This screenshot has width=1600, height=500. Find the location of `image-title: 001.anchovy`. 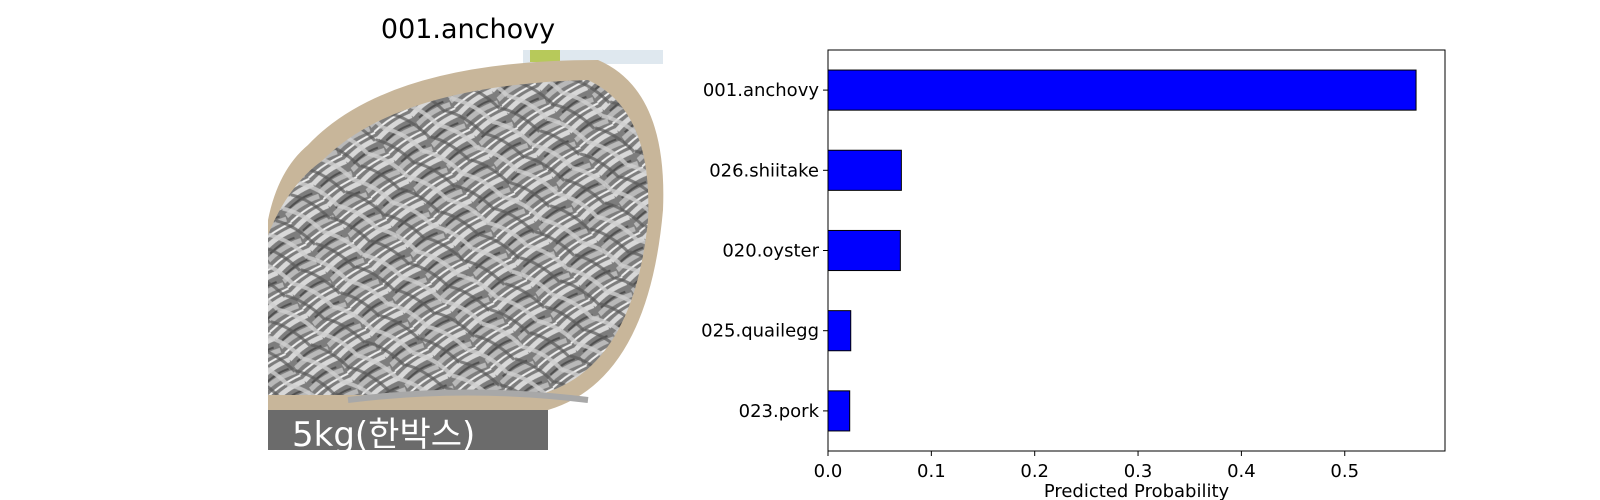

image-title: 001.anchovy is located at coordinates (468, 29).